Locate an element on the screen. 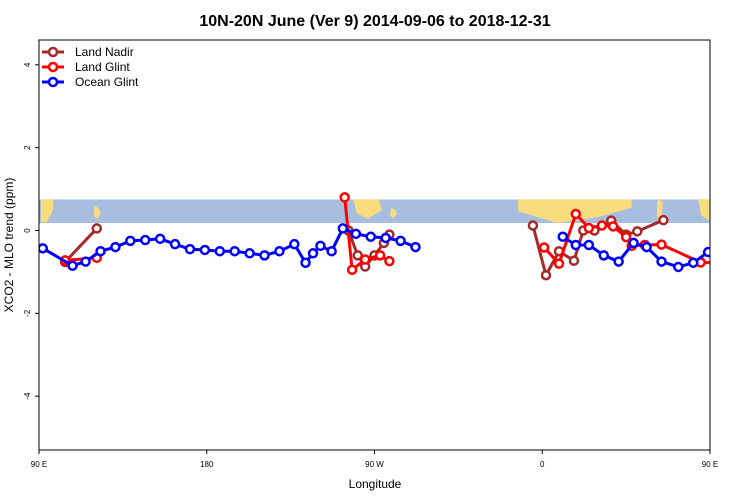  legend-item-land-nadir: Land Nadir is located at coordinates (88, 52).